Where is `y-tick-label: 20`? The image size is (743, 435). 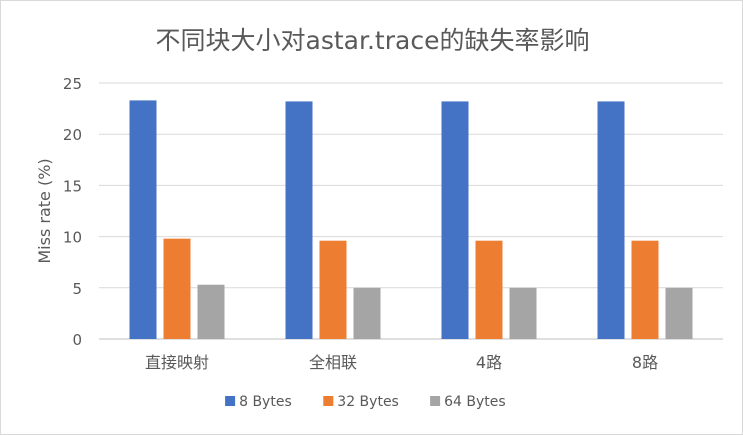 y-tick-label: 20 is located at coordinates (72, 135).